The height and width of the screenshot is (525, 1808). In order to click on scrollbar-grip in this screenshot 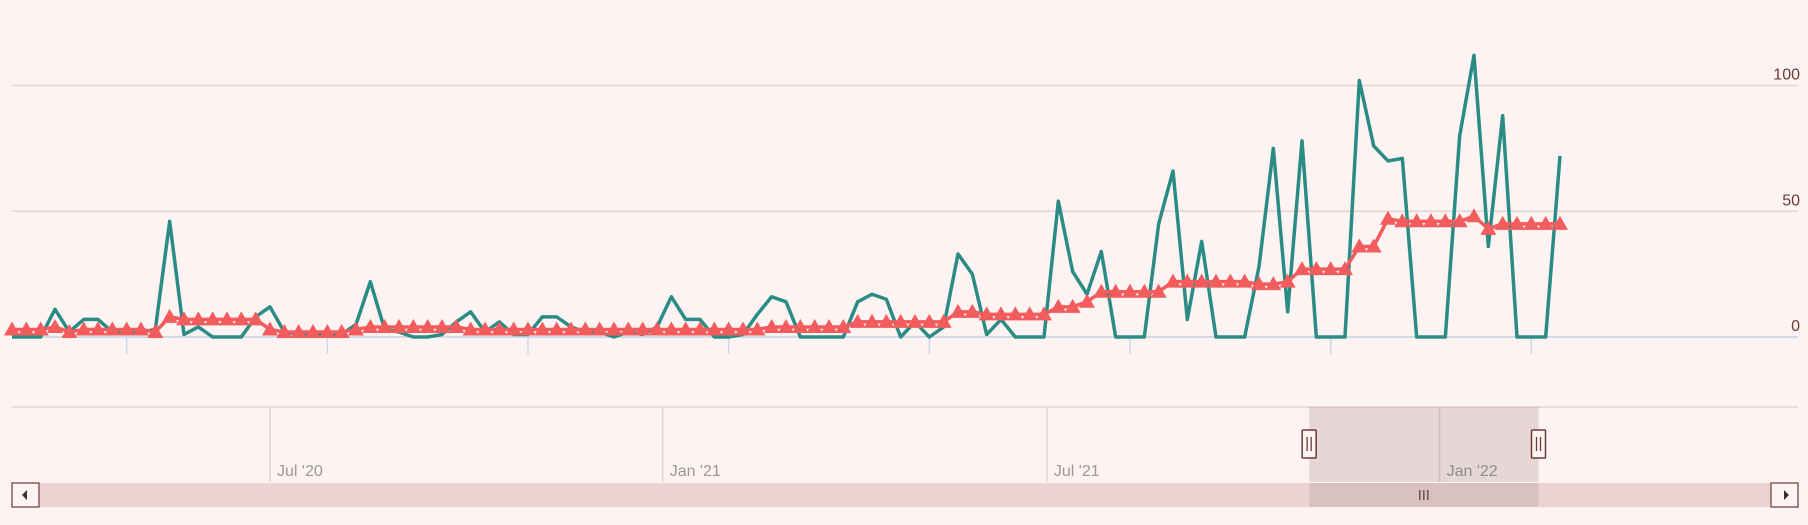, I will do `click(1424, 495)`.